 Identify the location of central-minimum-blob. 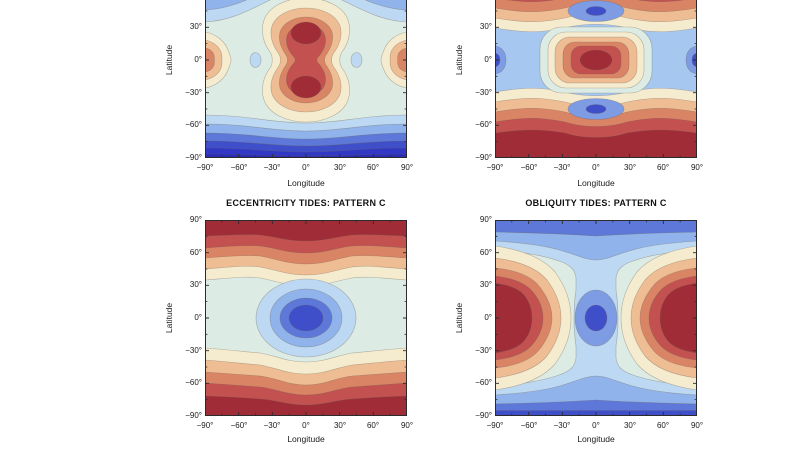
(596, 318).